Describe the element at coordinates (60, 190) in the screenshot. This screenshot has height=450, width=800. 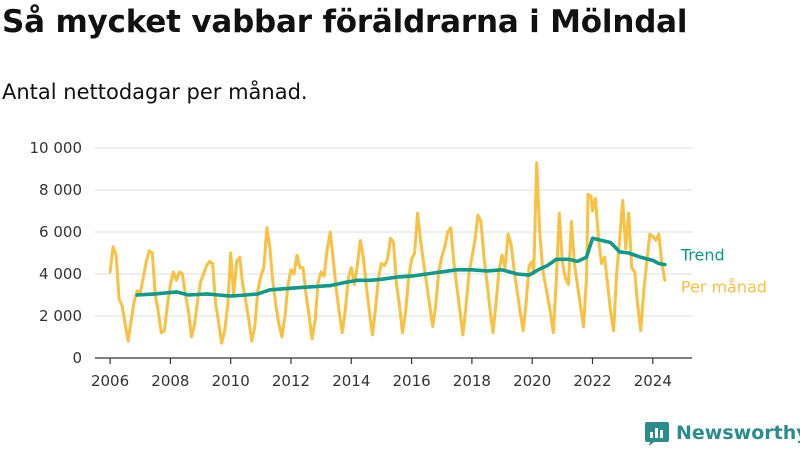
I see `y-tick-label: 8 000` at that location.